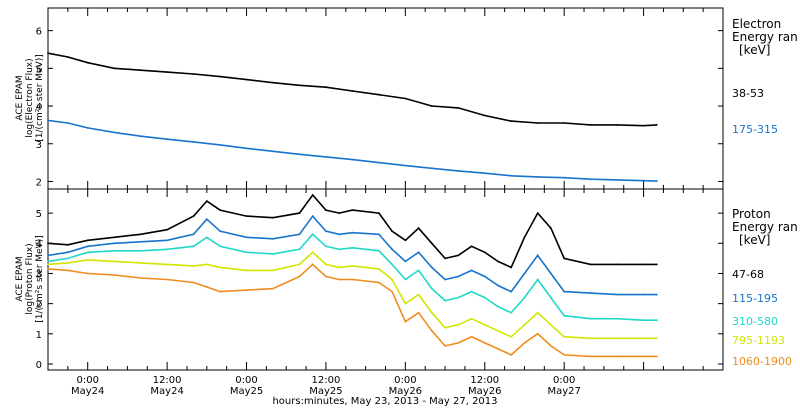 This screenshot has height=410, width=800. I want to click on proton-legend-title-2: Energy ran, so click(765, 227).